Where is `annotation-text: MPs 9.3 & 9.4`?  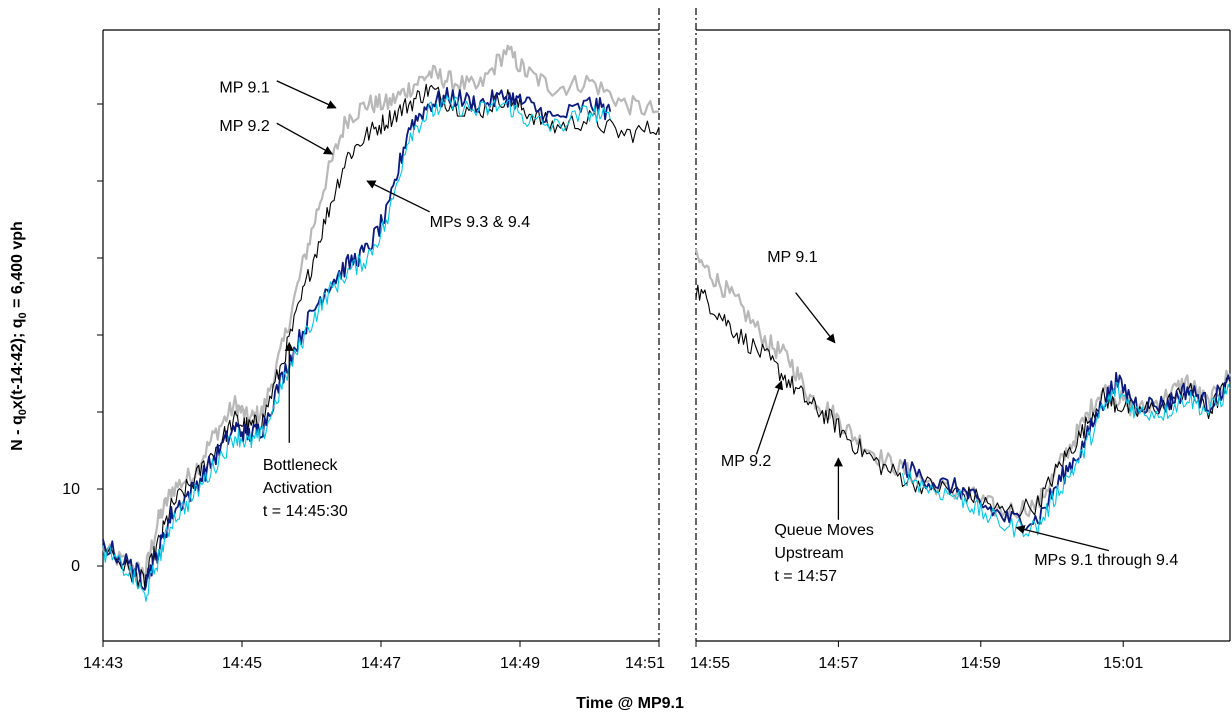 annotation-text: MPs 9.3 & 9.4 is located at coordinates (480, 222).